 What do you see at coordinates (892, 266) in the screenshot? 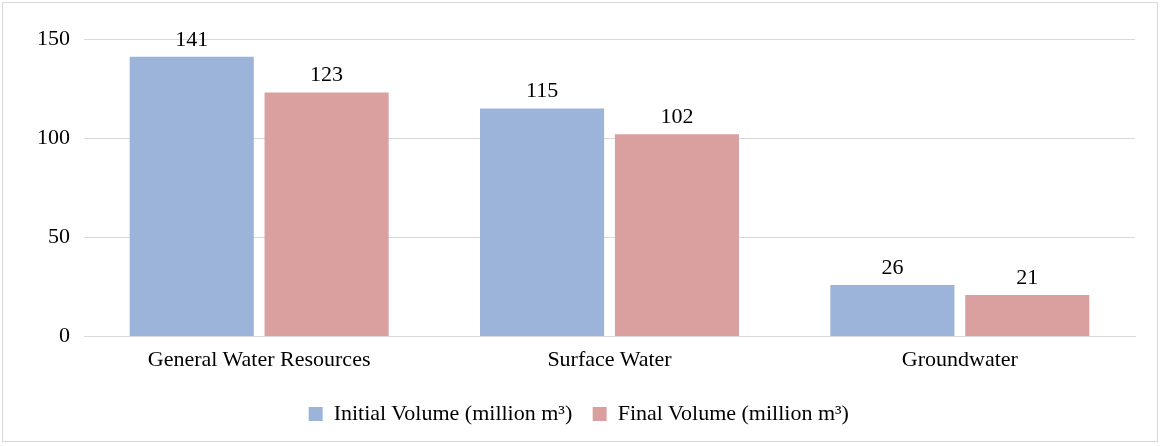
I see `data-label: 26` at bounding box center [892, 266].